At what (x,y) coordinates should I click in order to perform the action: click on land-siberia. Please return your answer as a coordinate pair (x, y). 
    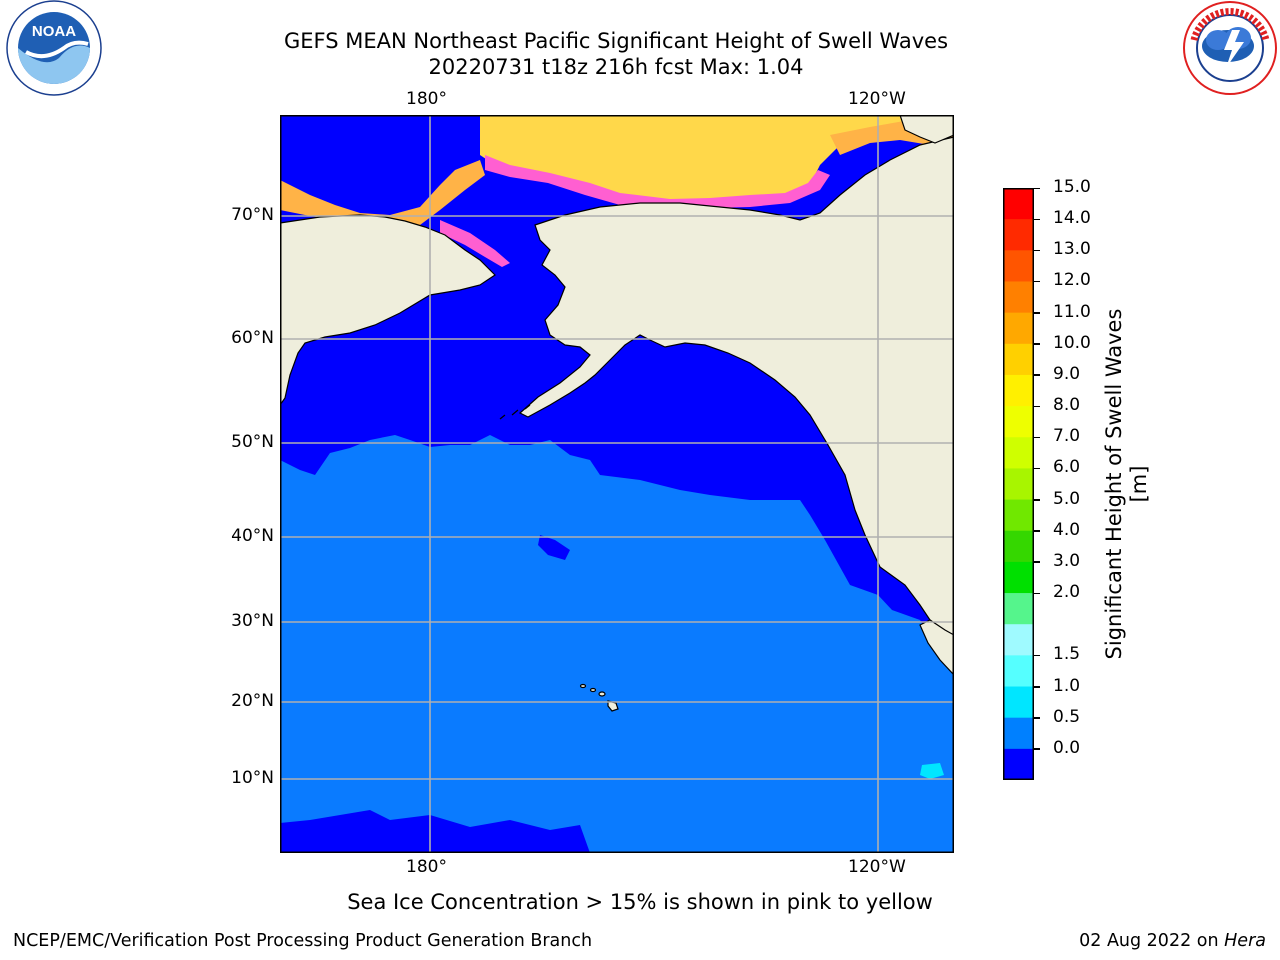
    Looking at the image, I should click on (388, 310).